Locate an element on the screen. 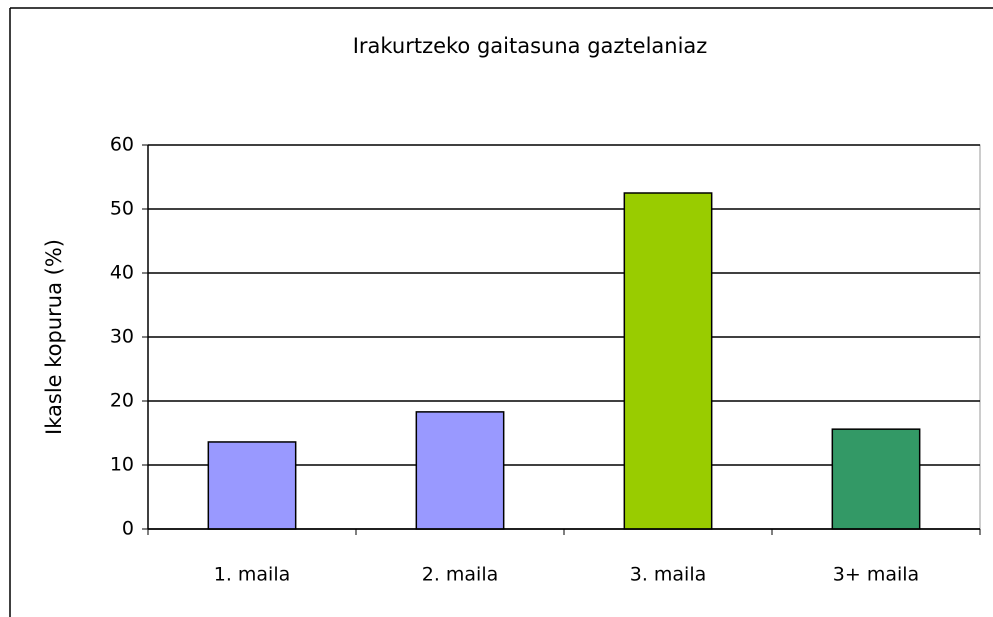 The height and width of the screenshot is (617, 993). x-tick-label: 1. maila is located at coordinates (252, 575).